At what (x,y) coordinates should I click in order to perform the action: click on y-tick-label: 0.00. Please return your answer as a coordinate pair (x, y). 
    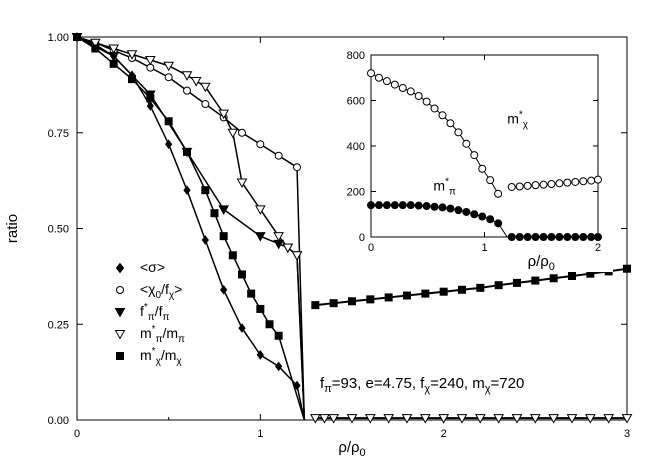
    Looking at the image, I should click on (58, 421).